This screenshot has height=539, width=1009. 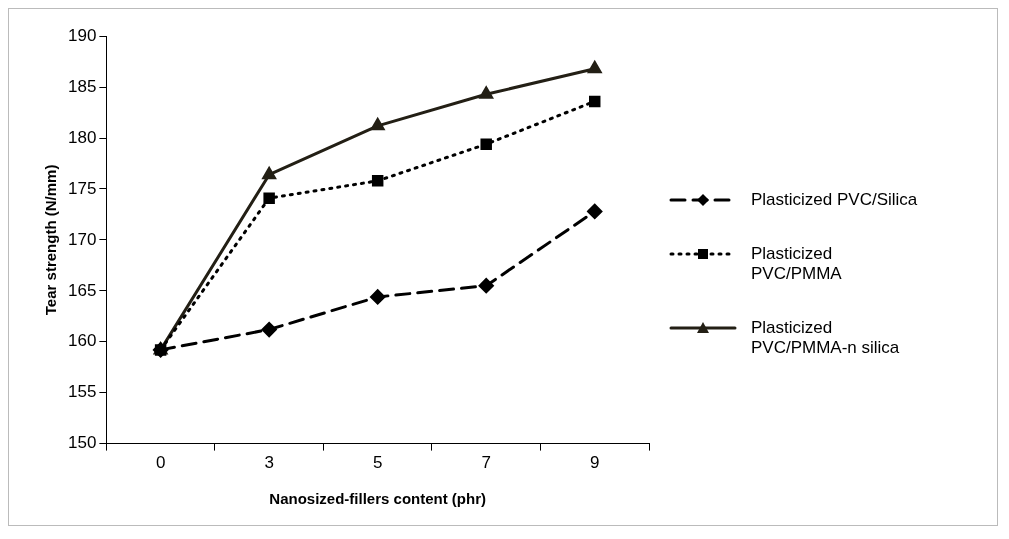 What do you see at coordinates (82, 86) in the screenshot?
I see `y-tick-label: 185` at bounding box center [82, 86].